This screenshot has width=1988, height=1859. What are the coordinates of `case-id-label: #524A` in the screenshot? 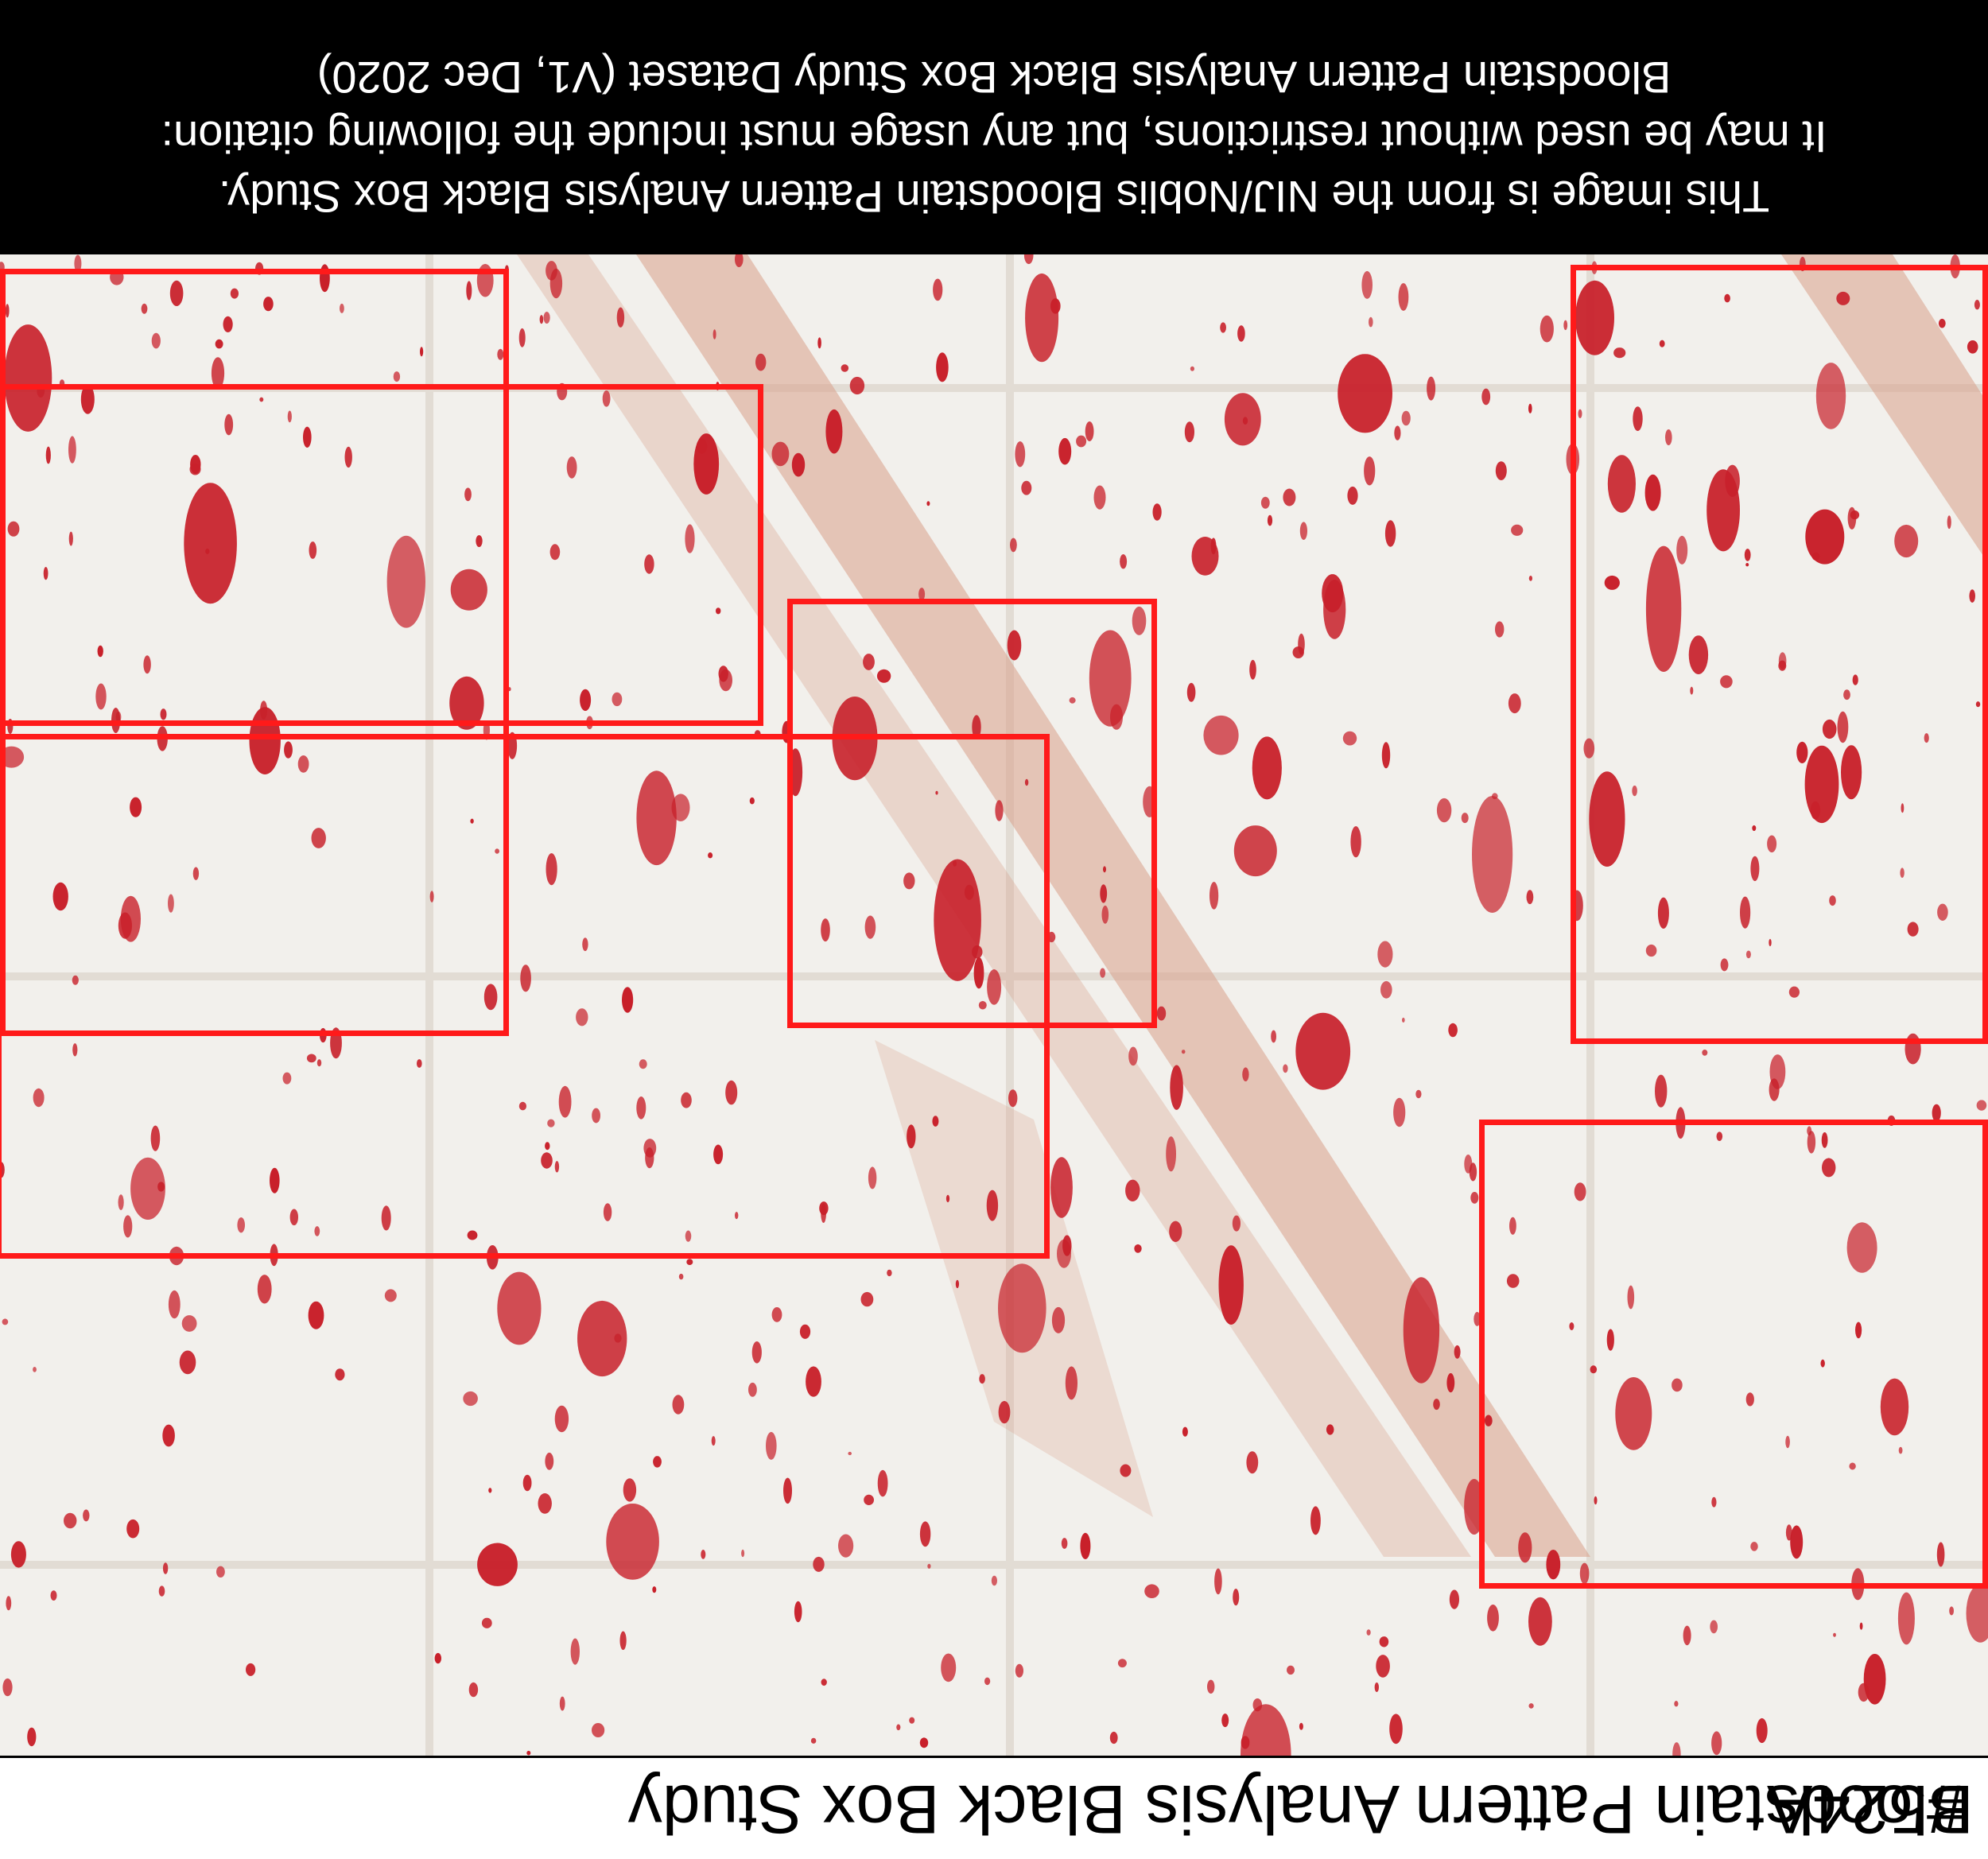 It's located at (1866, 1809).